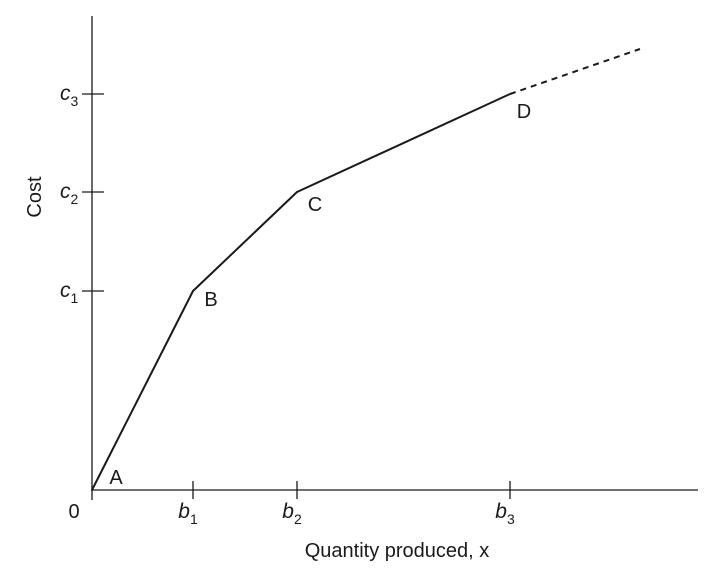 This screenshot has width=709, height=571. Describe the element at coordinates (315, 205) in the screenshot. I see `point-label-c: C` at that location.